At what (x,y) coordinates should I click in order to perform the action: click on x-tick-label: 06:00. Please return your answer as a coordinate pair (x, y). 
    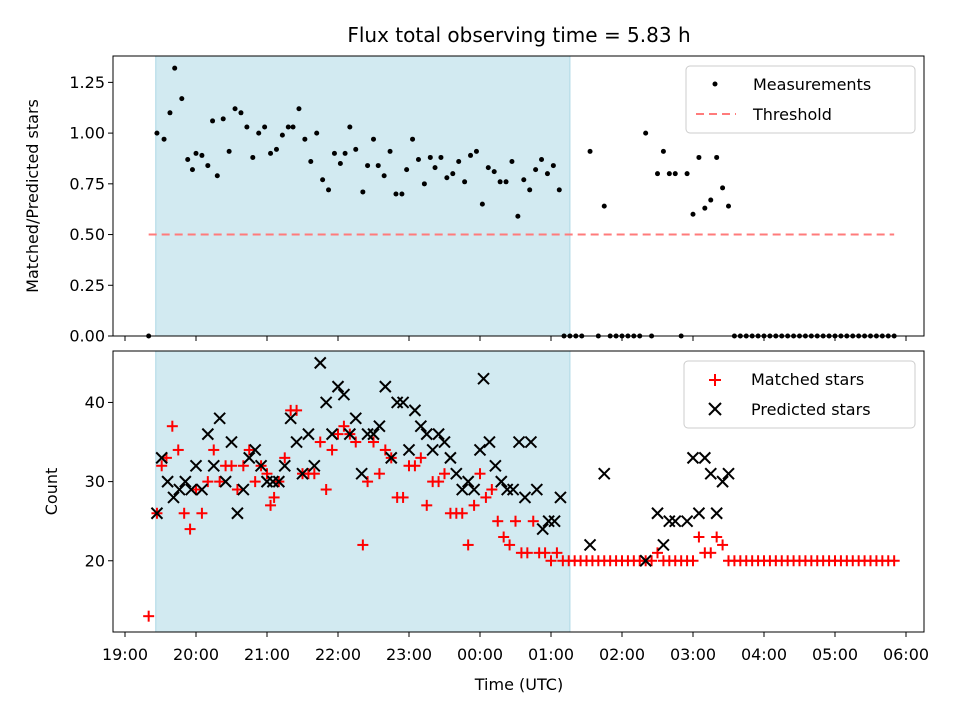
    Looking at the image, I should click on (906, 654).